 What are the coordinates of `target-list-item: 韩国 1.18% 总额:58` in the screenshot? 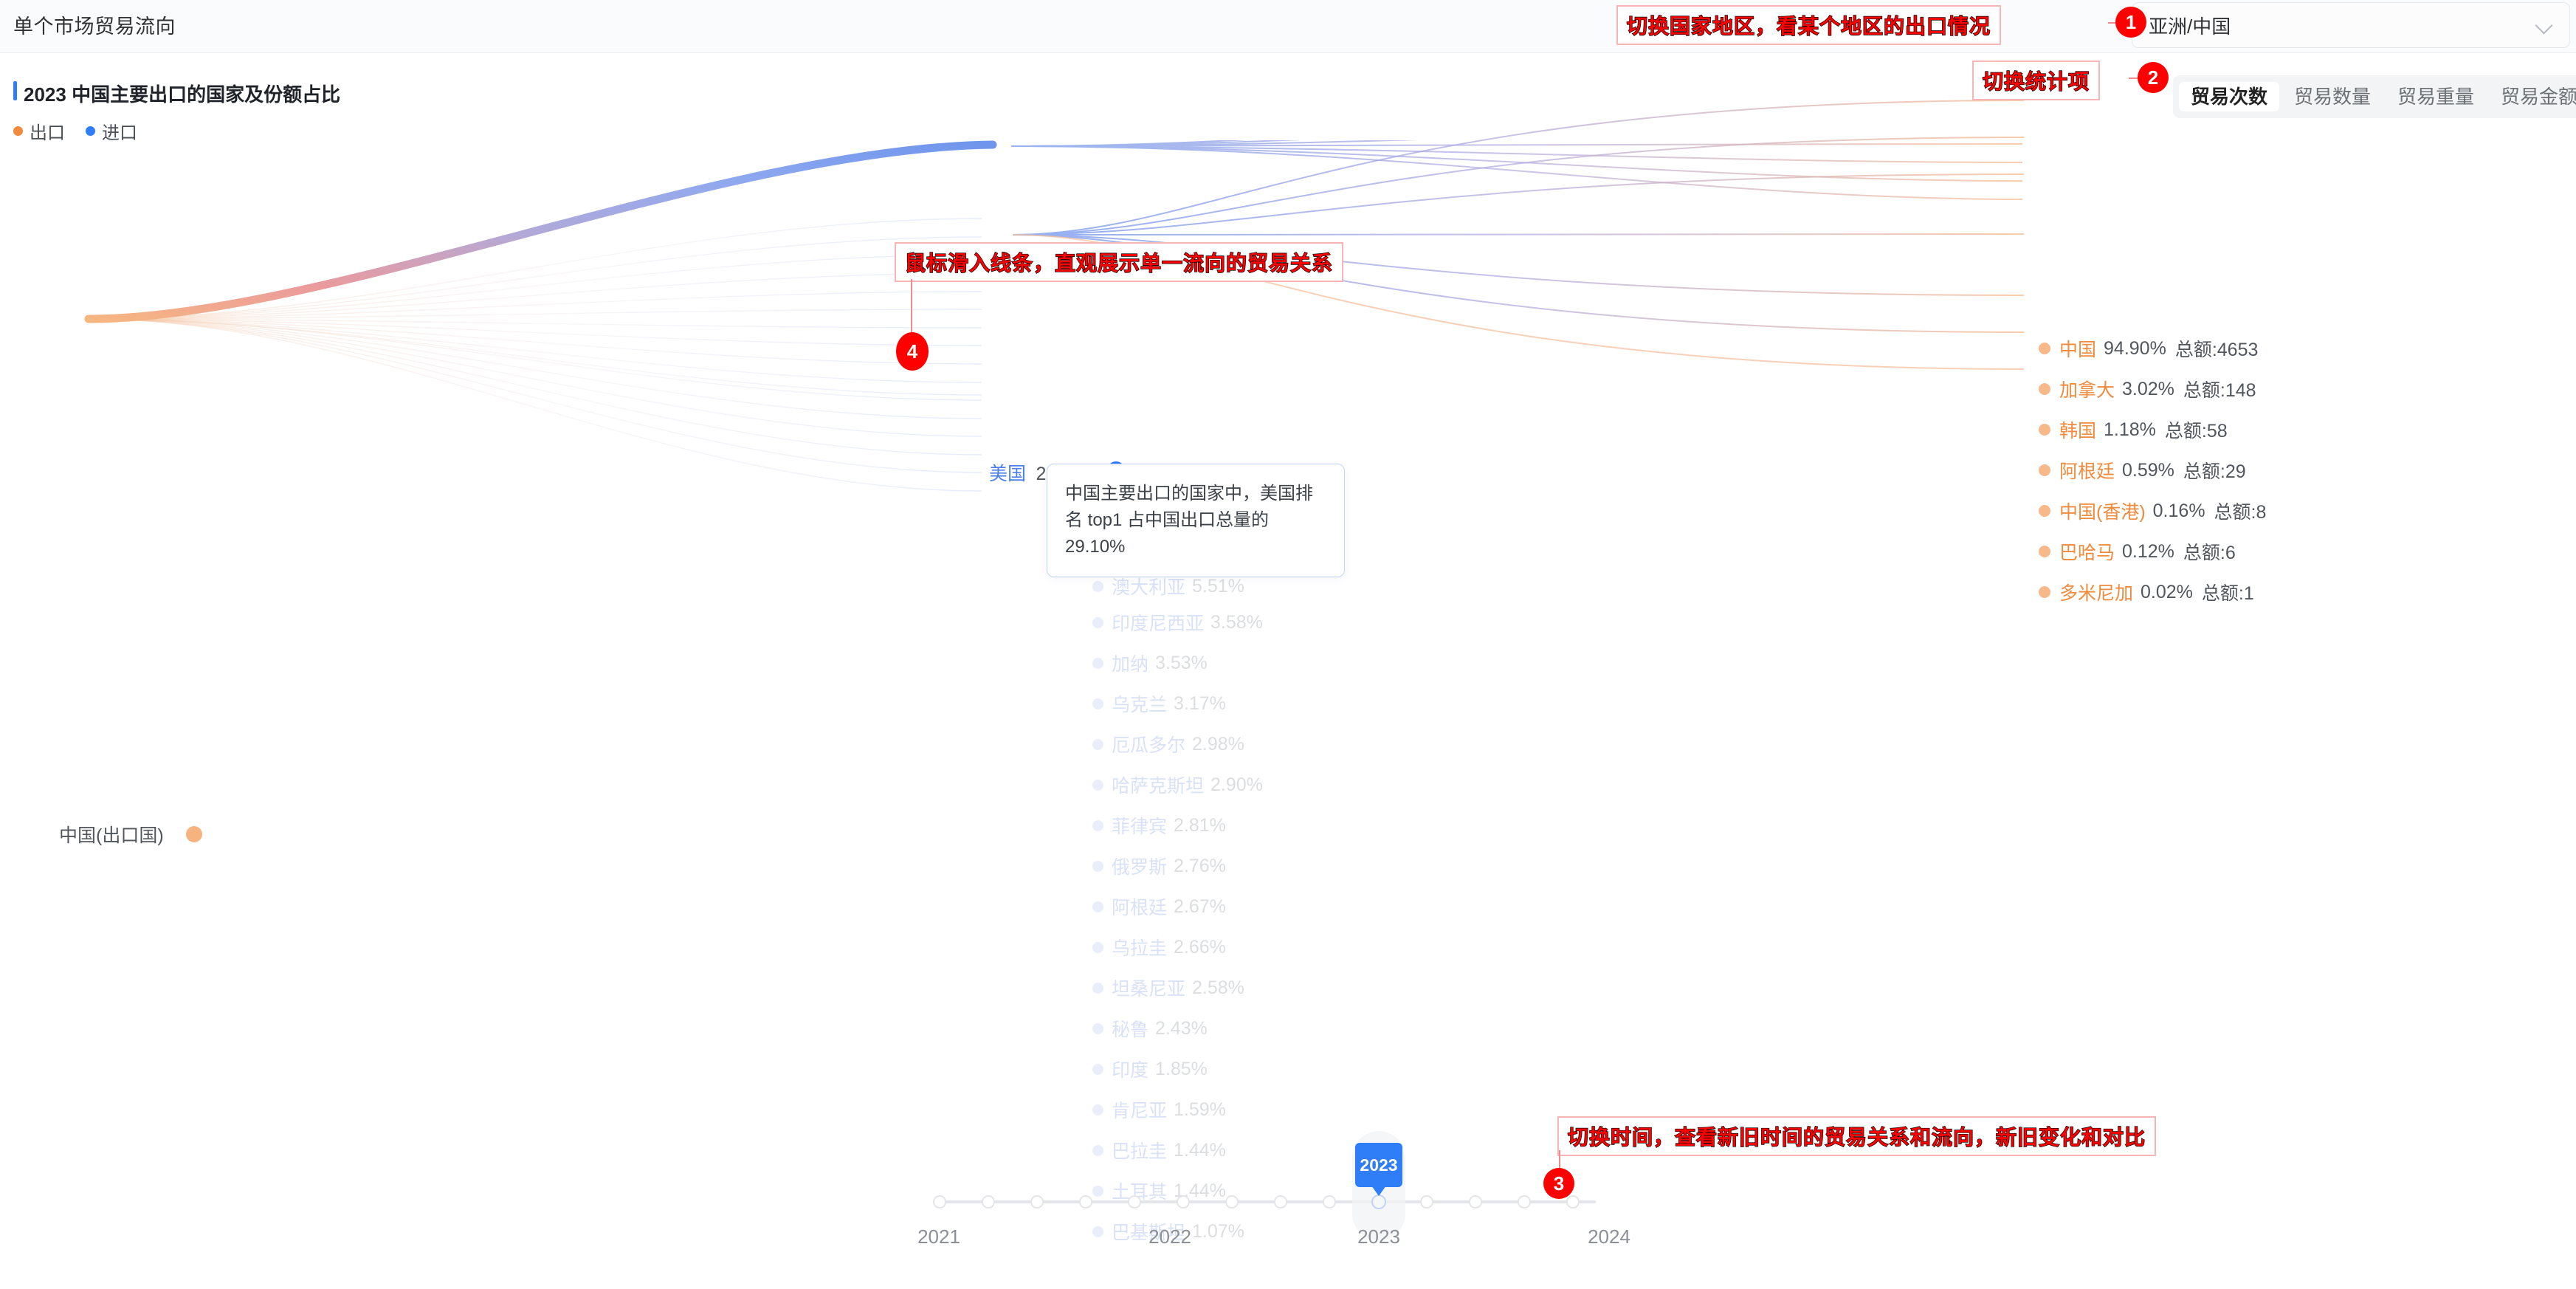 It's located at (2133, 430).